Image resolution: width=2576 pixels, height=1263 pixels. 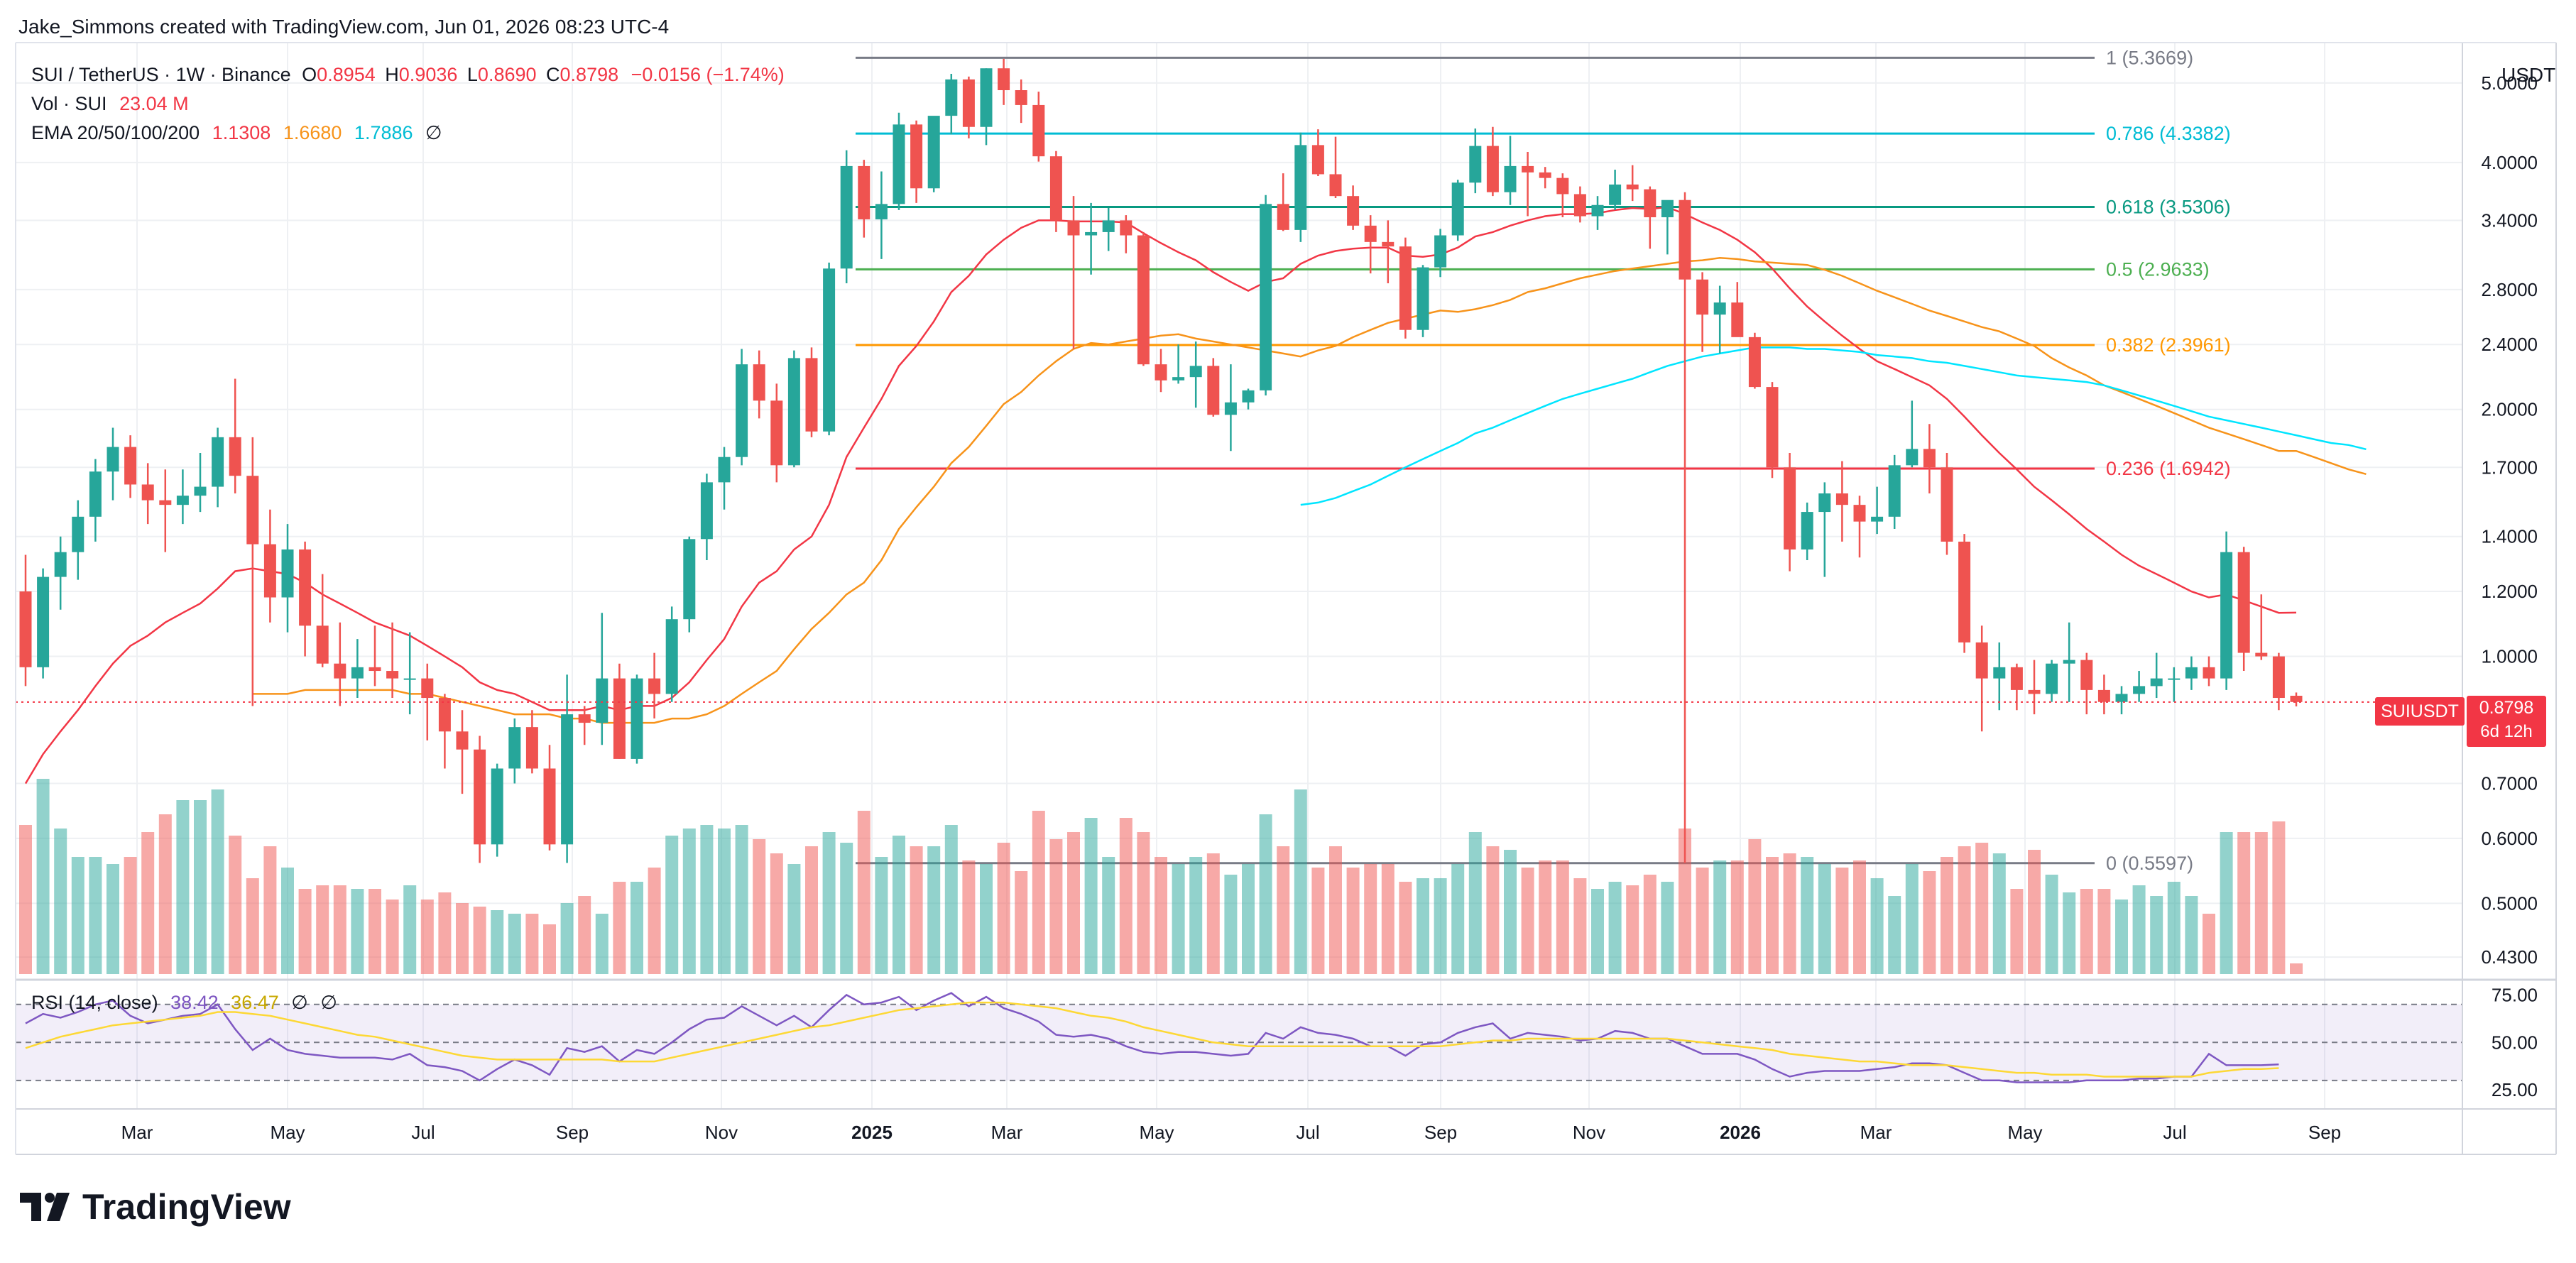 I want to click on tradingview-logo: TradingView, so click(x=155, y=1207).